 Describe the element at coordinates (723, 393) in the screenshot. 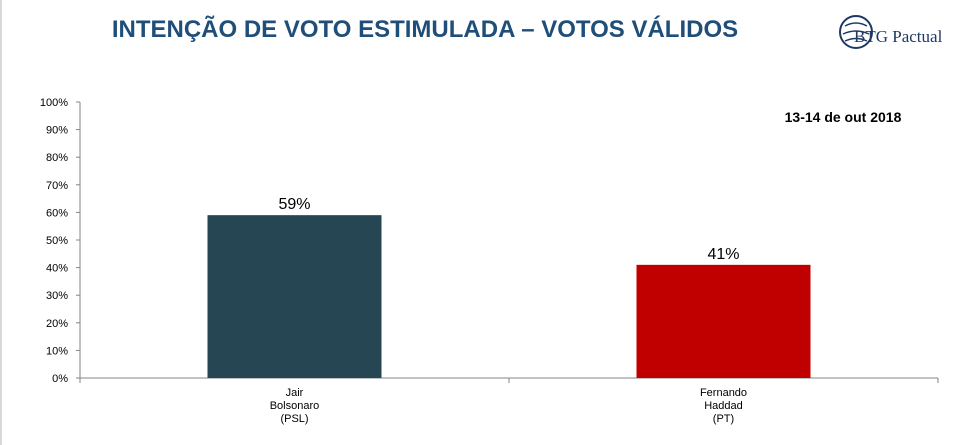

I see `category-label: Fernando` at that location.